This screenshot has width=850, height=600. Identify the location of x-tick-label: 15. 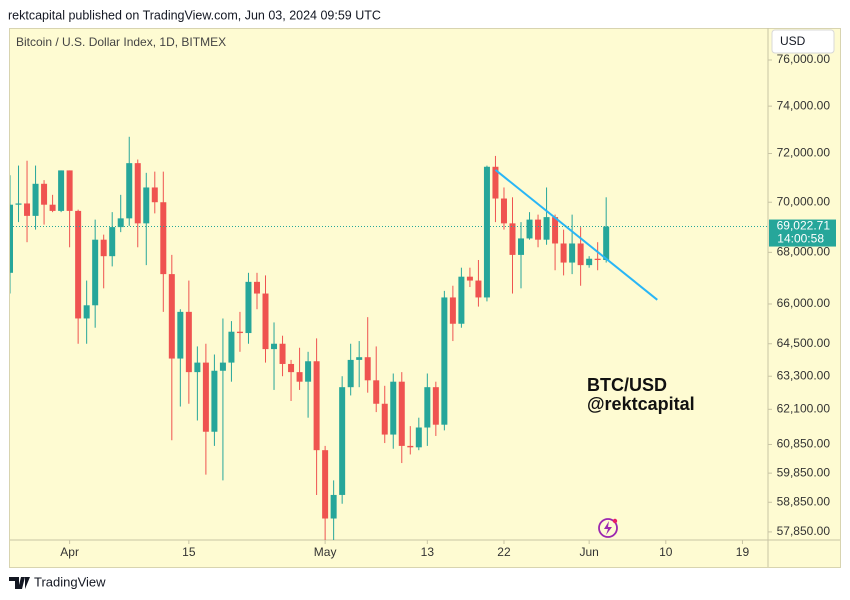
(189, 552).